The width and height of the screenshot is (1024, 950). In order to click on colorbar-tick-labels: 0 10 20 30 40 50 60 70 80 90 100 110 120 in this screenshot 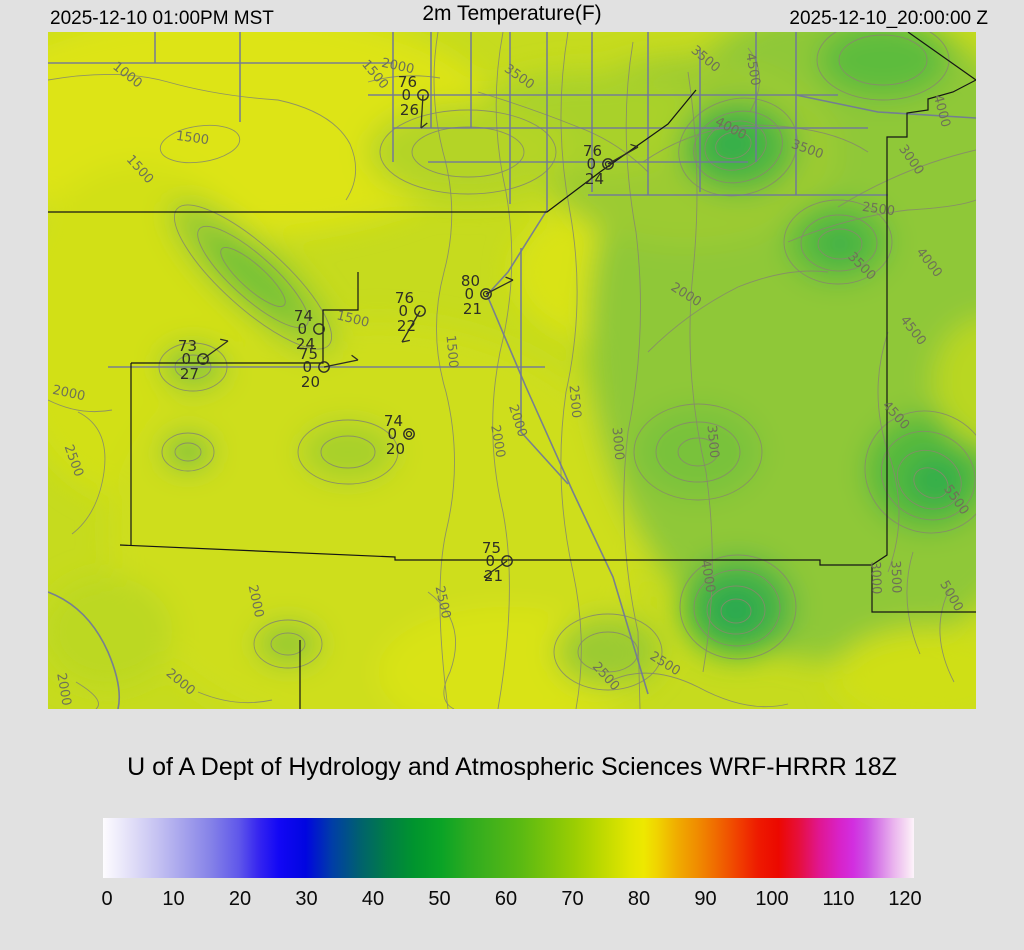, I will do `click(512, 903)`.